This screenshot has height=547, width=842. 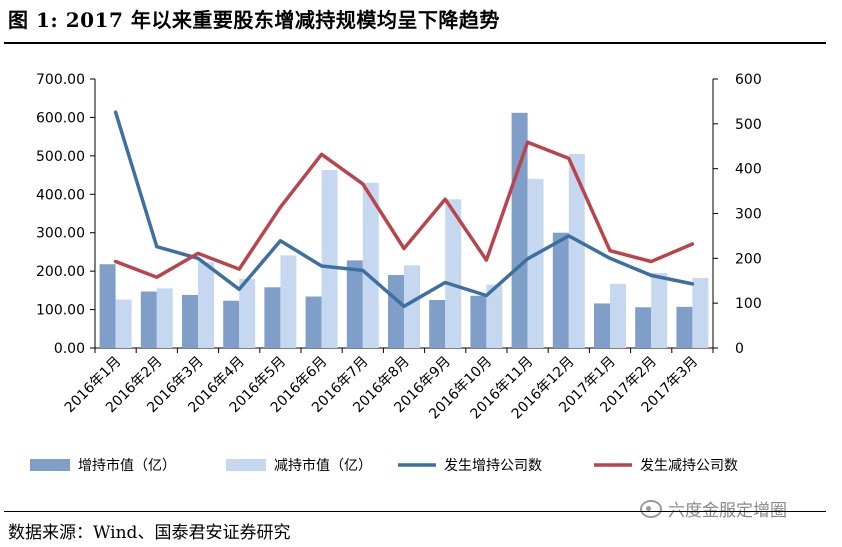 I want to click on y-left-tick-label: 300.00, so click(x=60, y=234).